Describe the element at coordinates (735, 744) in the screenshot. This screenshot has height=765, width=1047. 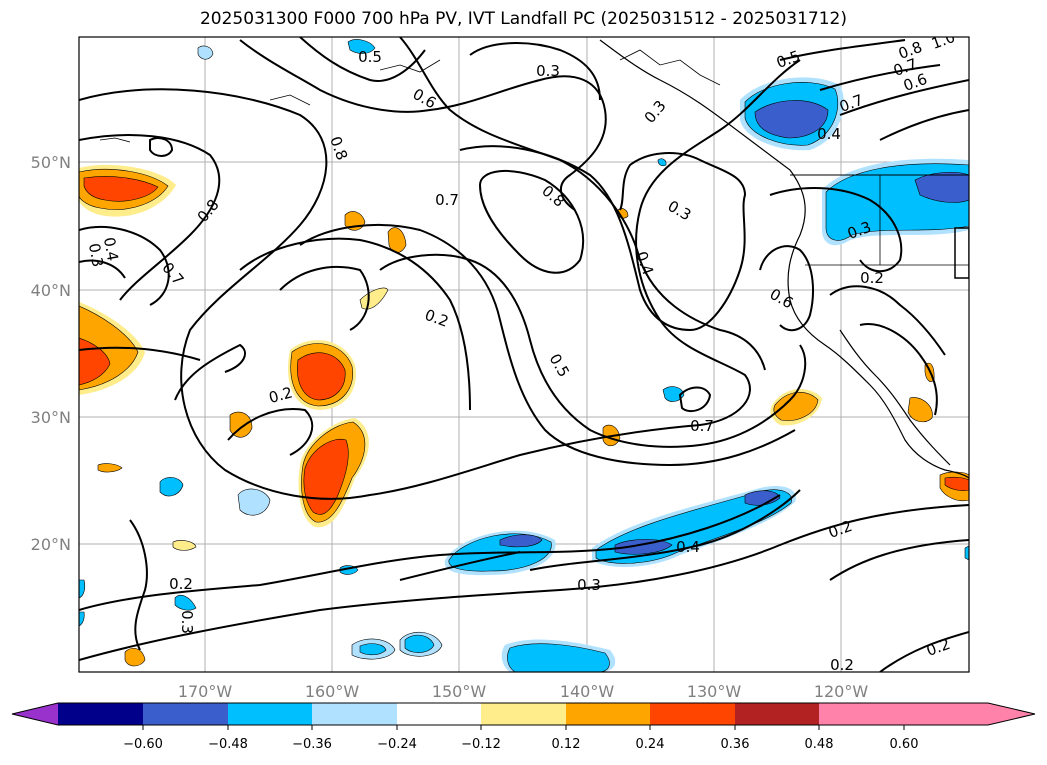
I see `colorbar-tick-label: 0.36` at that location.